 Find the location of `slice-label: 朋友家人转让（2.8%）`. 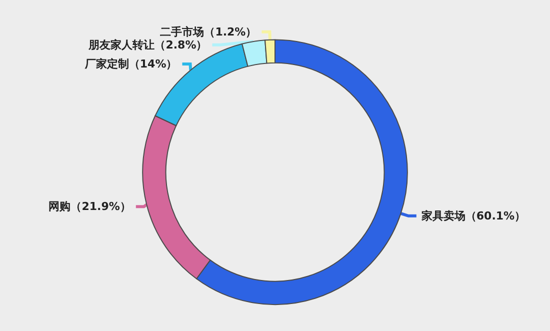

slice-label: 朋友家人转让（2.8%） is located at coordinates (148, 45).